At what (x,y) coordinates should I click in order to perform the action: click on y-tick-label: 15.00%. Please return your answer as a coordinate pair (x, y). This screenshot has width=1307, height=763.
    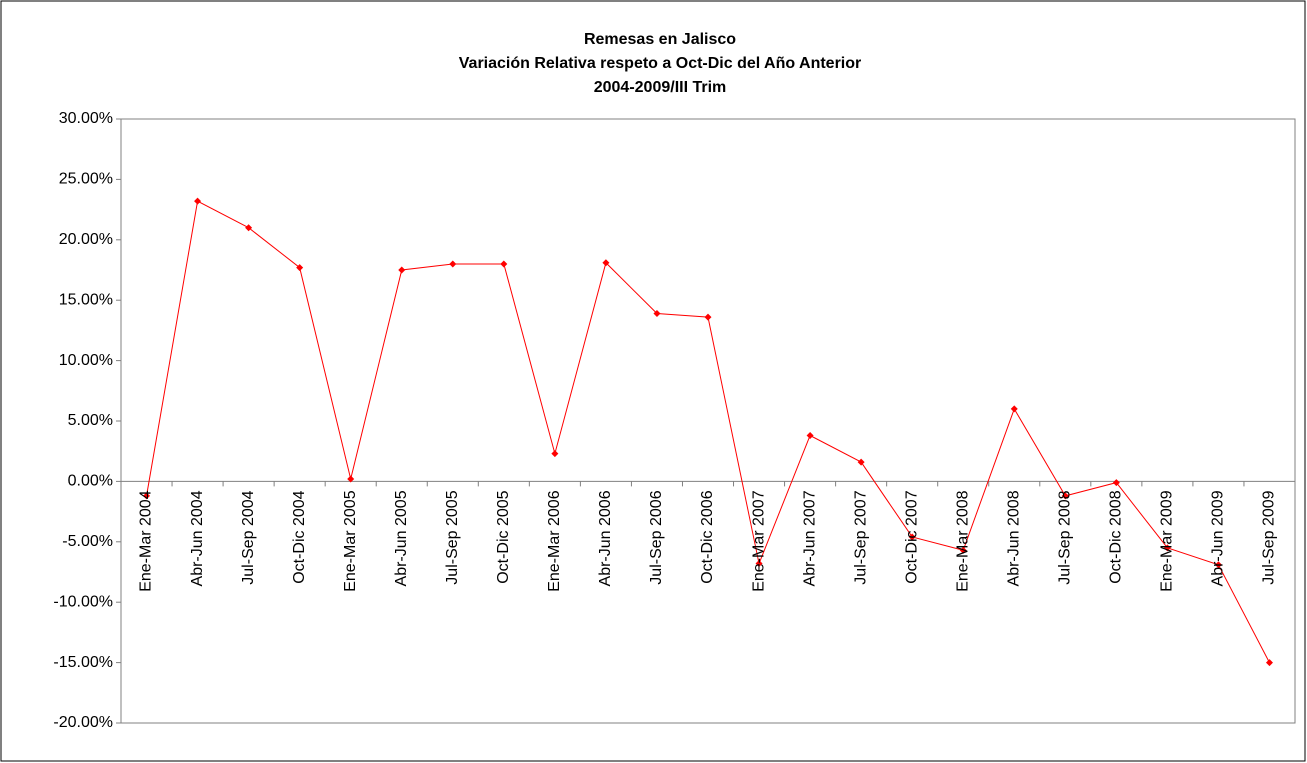
    Looking at the image, I should click on (86, 299).